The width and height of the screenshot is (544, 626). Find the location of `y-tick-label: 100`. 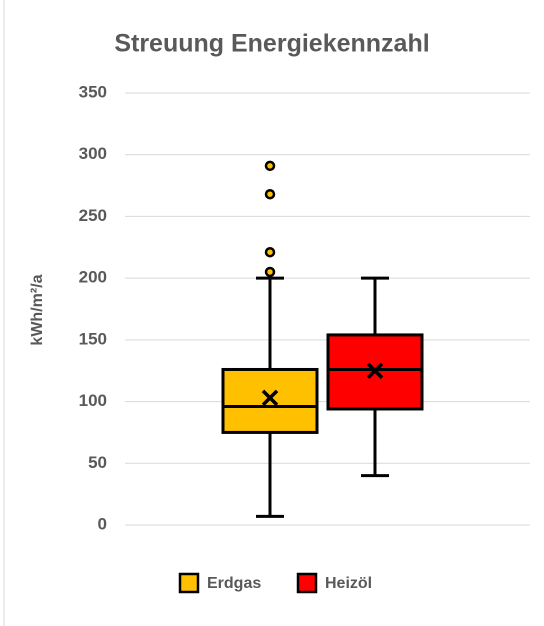

y-tick-label: 100 is located at coordinates (93, 400).